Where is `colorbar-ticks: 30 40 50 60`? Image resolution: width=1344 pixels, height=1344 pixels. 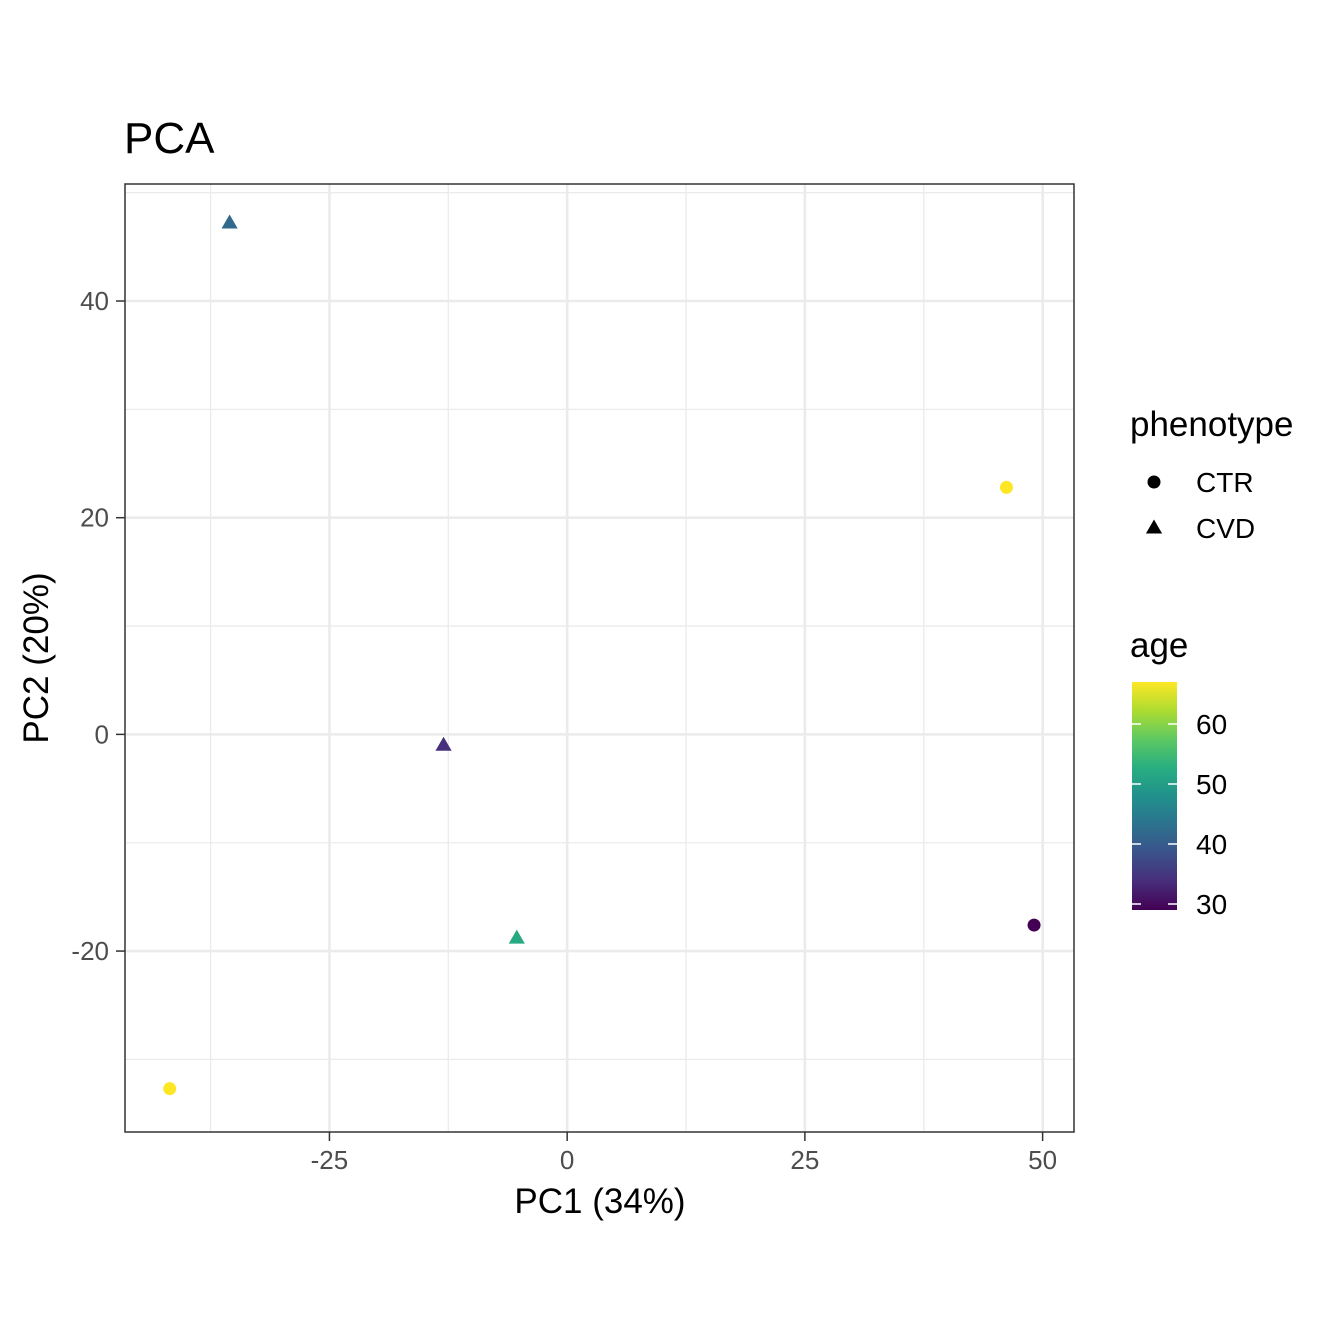 colorbar-ticks: 30 40 50 60 is located at coordinates (1179, 814).